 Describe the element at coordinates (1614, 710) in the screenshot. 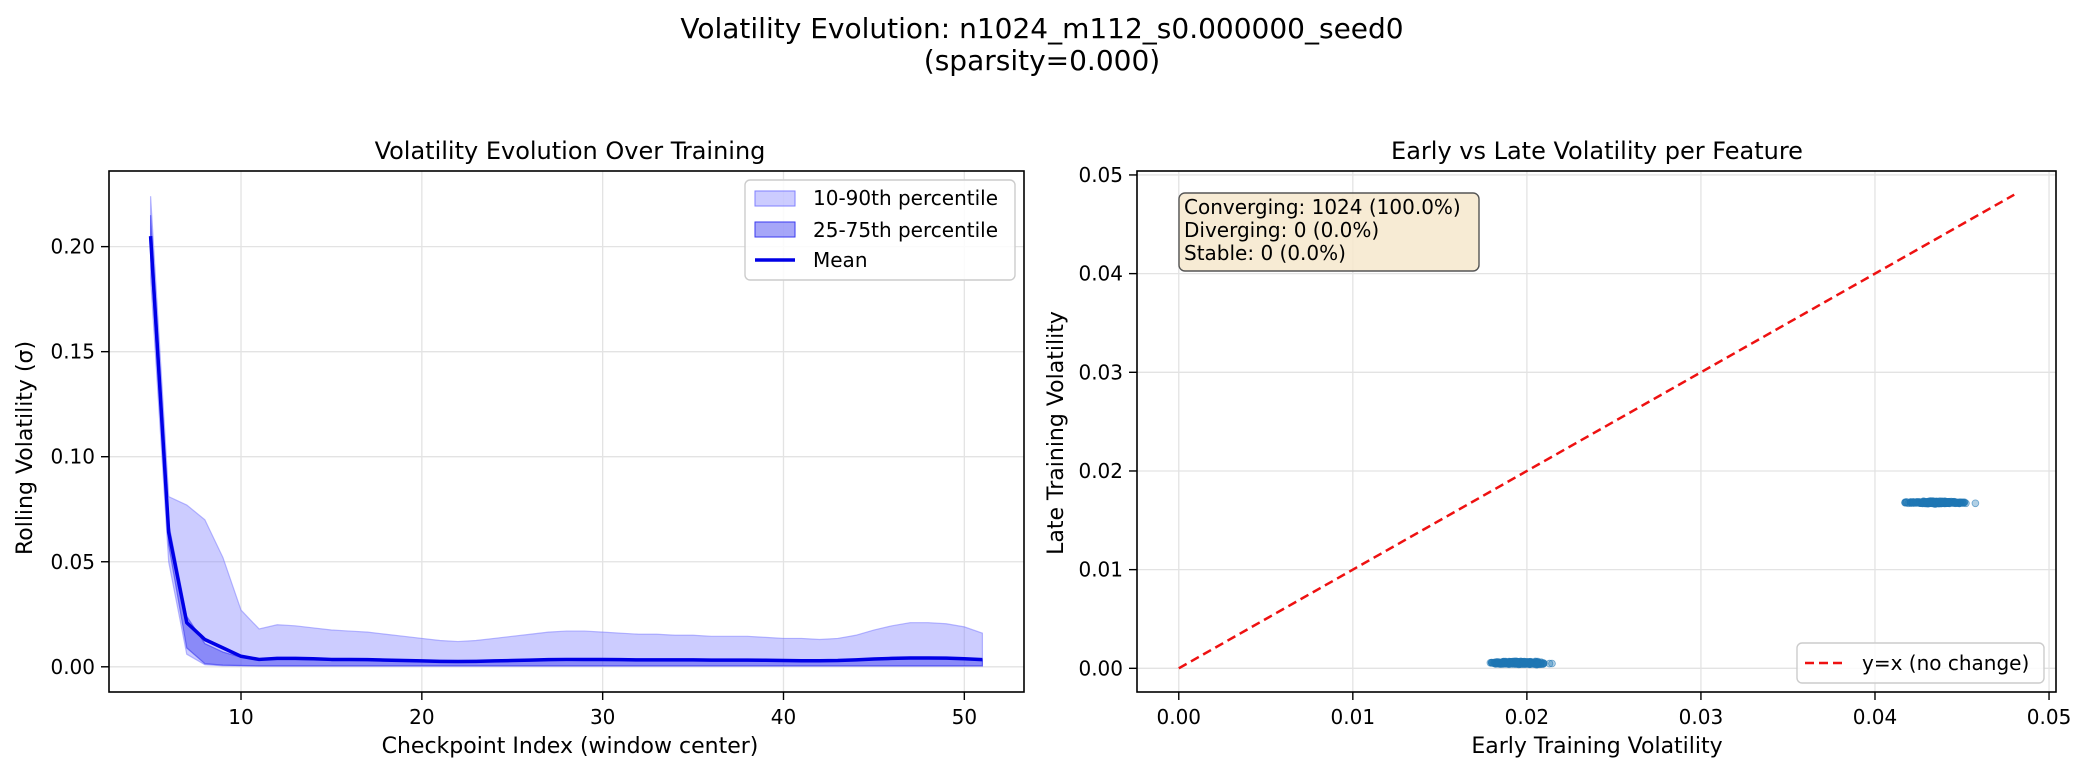

I see `right-x-ticks: 0.00 0.01 0.02 0.03 0.04 0.05` at that location.